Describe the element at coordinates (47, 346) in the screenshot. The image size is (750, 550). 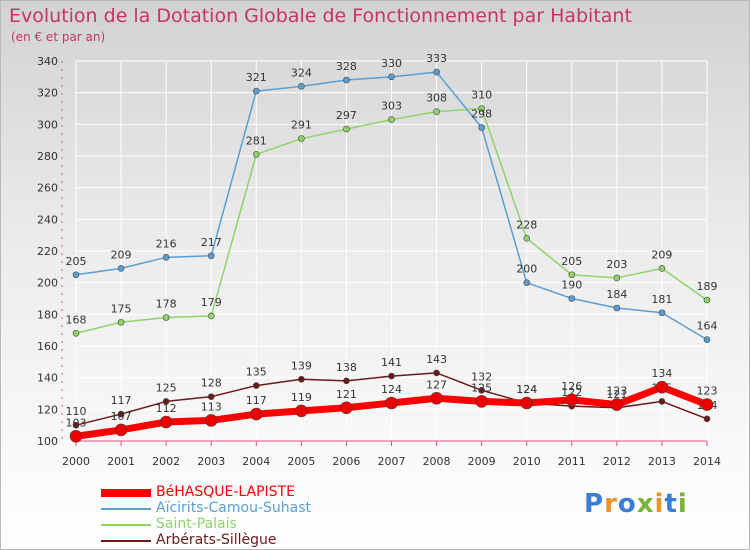
I see `y-tick-label: 160` at that location.